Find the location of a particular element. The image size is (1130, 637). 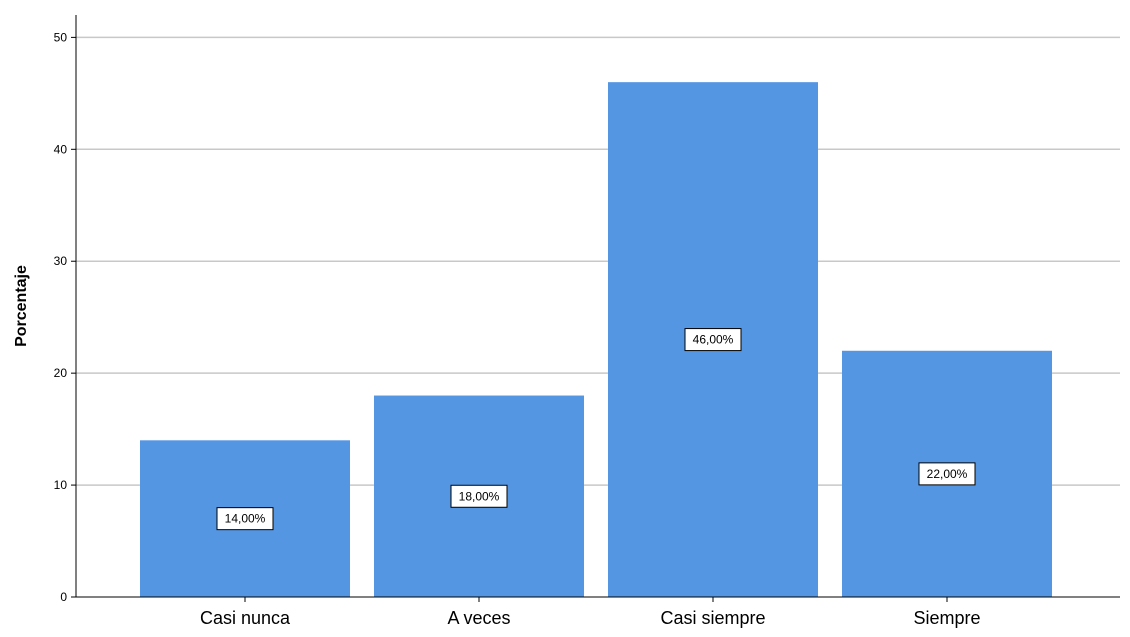

x-category-labels: Casi nunca A veces Casi siempre Siempre is located at coordinates (590, 612).